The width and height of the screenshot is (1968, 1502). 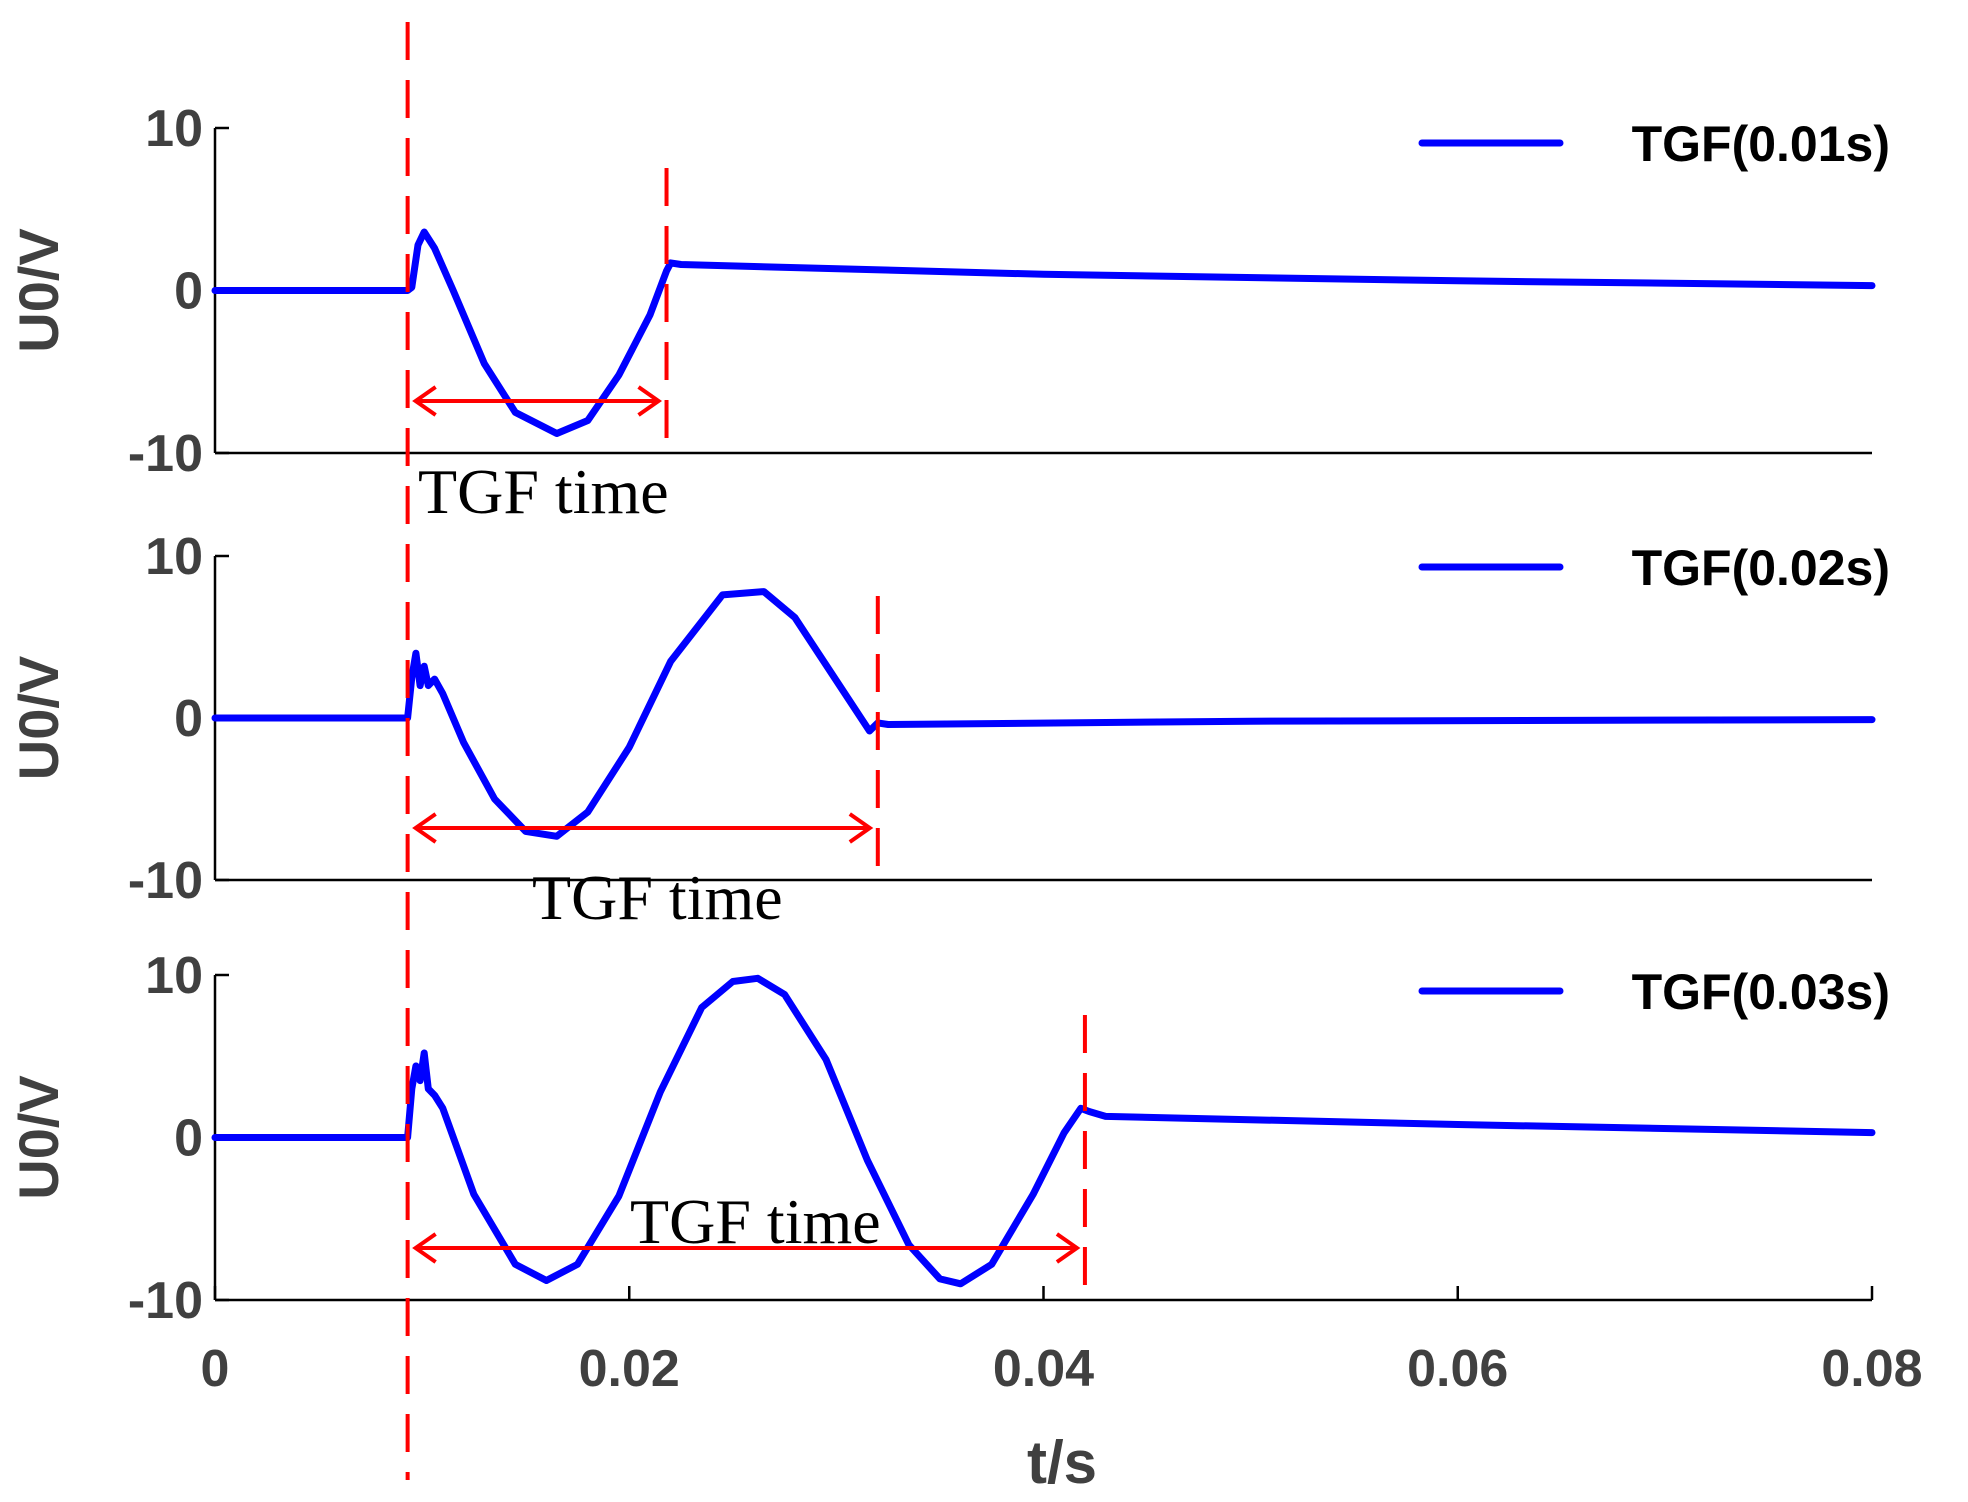 I want to click on x-tick-label: 0.06, so click(x=1457, y=1369).